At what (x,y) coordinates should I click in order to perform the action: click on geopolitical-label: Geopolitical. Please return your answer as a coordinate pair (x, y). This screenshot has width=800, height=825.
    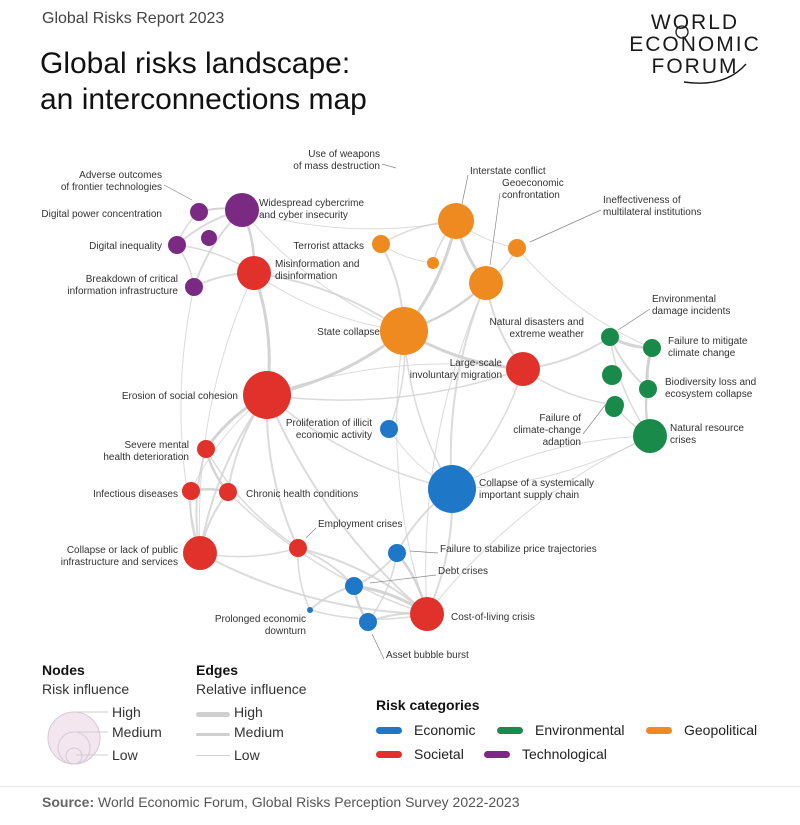
    Looking at the image, I should click on (721, 730).